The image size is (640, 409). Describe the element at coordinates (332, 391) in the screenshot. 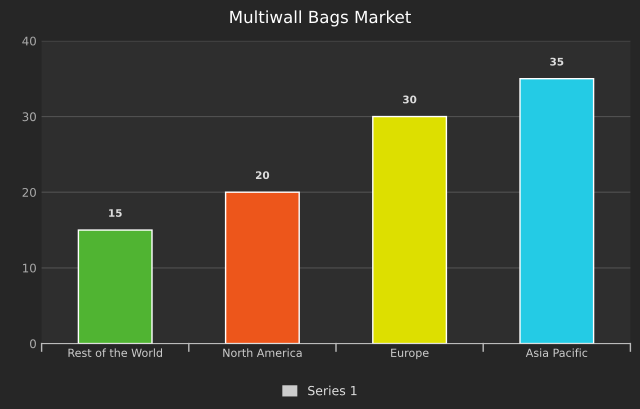

I see `text: Series 1` at that location.